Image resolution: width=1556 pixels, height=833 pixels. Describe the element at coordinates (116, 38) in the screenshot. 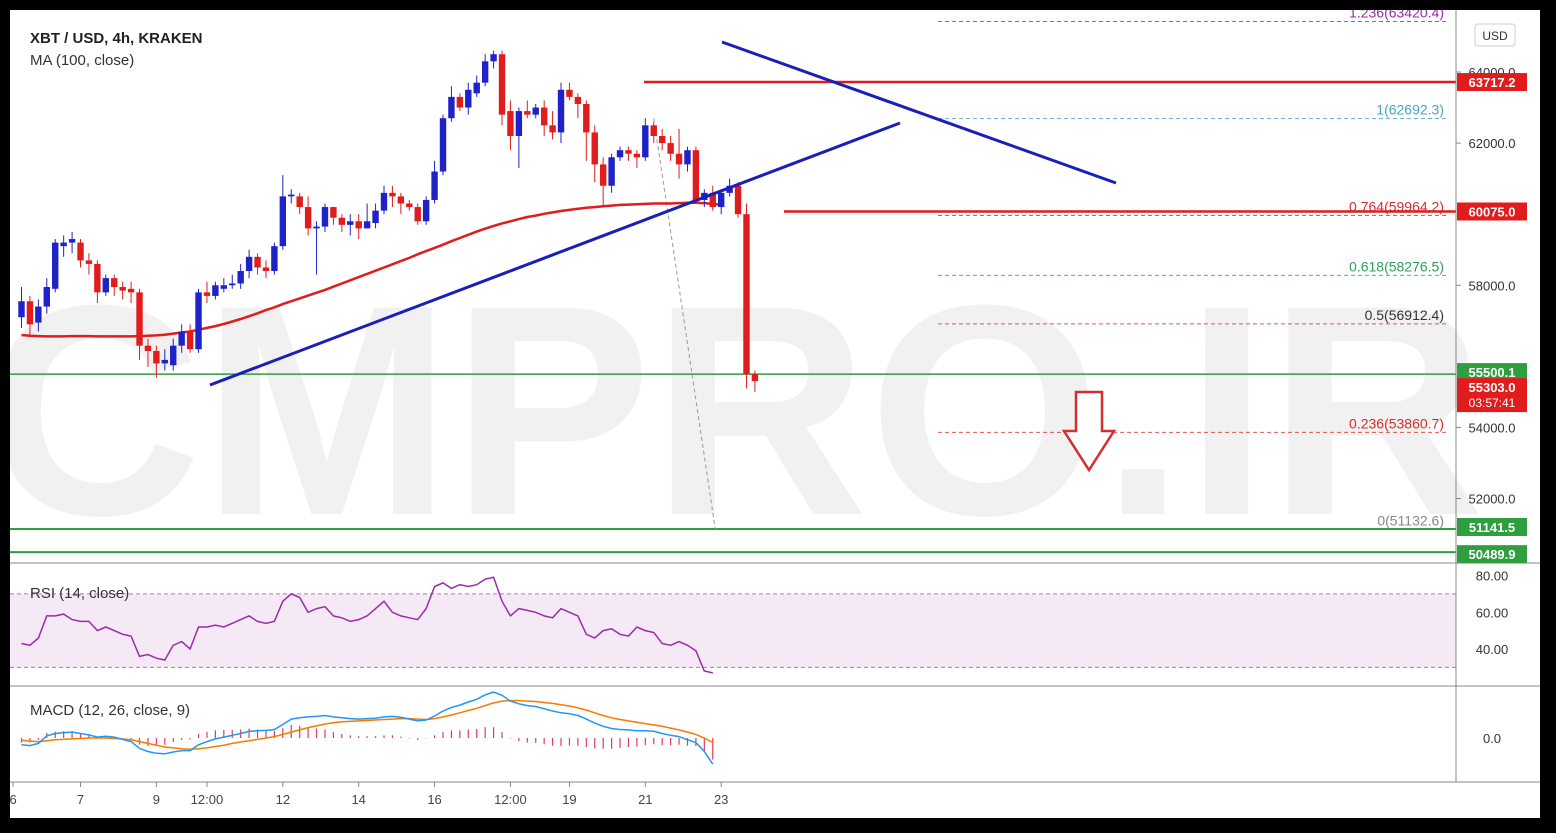

I see `symbol-title: XBT / USD, 4h, KRAKEN` at that location.